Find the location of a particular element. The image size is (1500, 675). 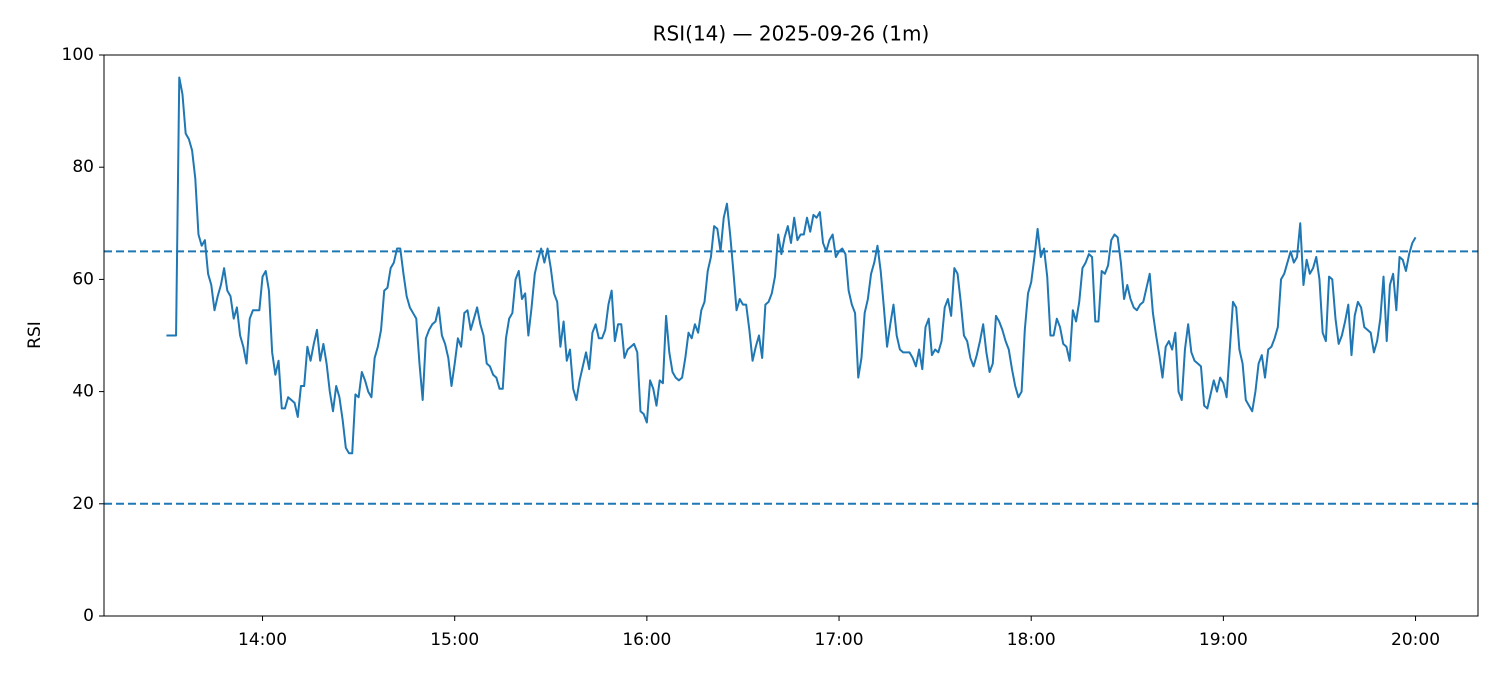

x-tick-label: 19:00 is located at coordinates (1223, 640).